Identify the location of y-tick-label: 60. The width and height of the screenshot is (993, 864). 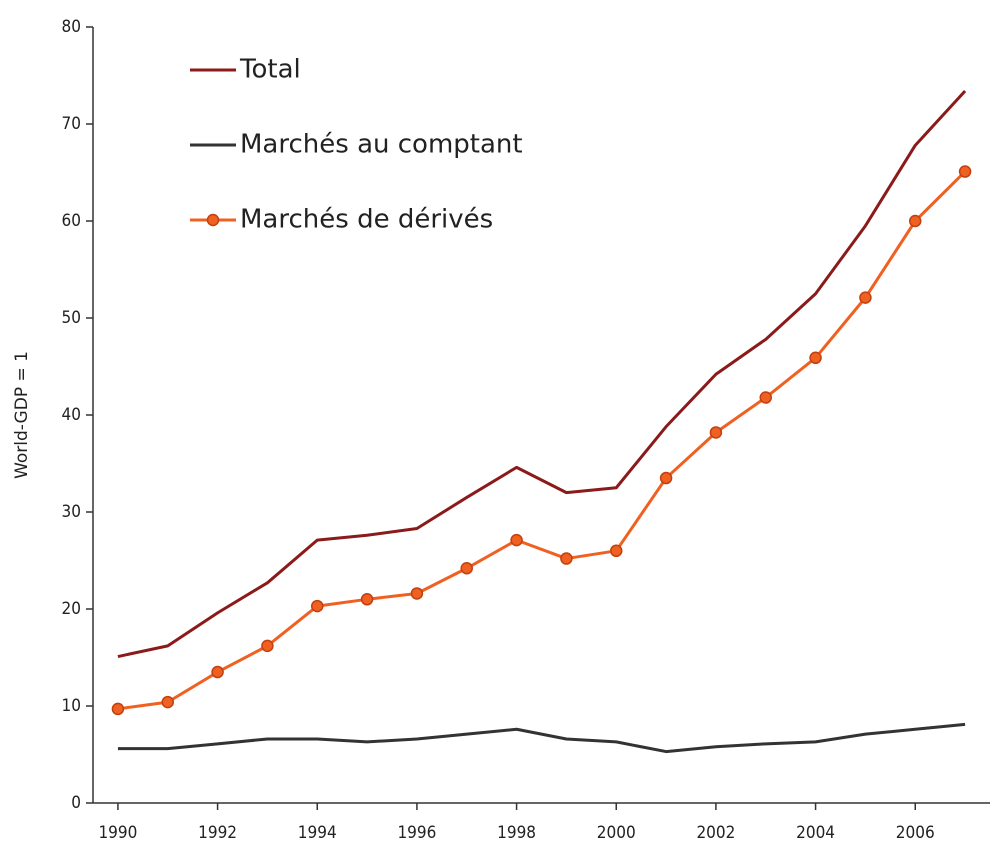
(71, 221).